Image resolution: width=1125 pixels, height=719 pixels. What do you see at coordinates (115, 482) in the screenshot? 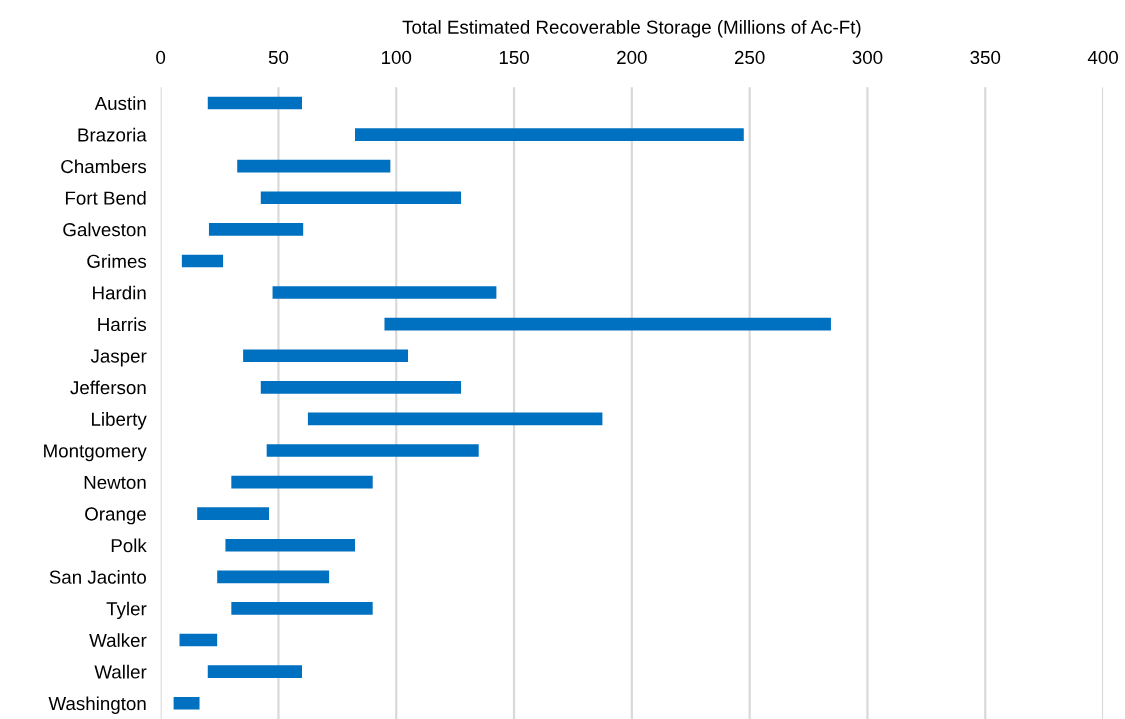
I see `y-tick-label: Newton` at bounding box center [115, 482].